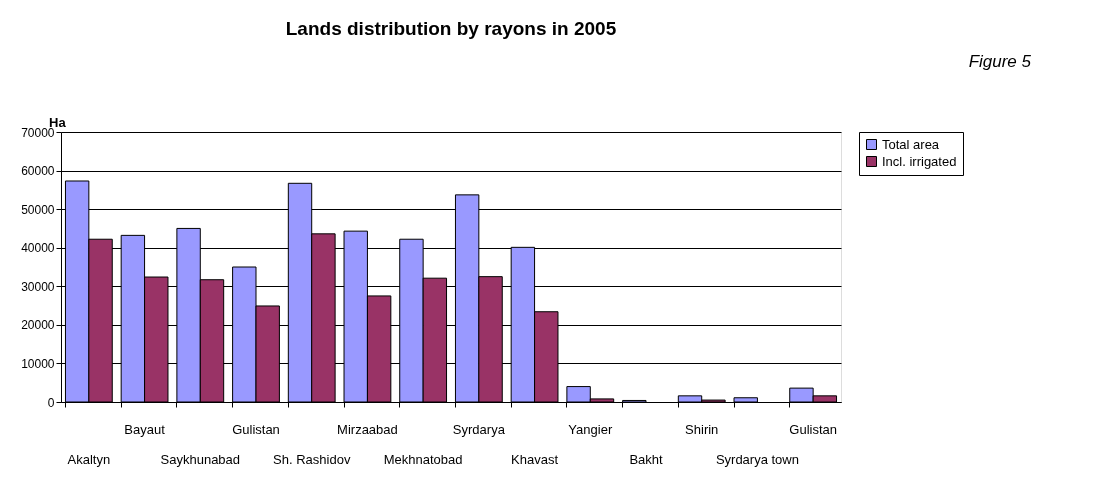 Image resolution: width=1120 pixels, height=497 pixels. I want to click on x-tick-label: Sh. Rashidov, so click(312, 459).